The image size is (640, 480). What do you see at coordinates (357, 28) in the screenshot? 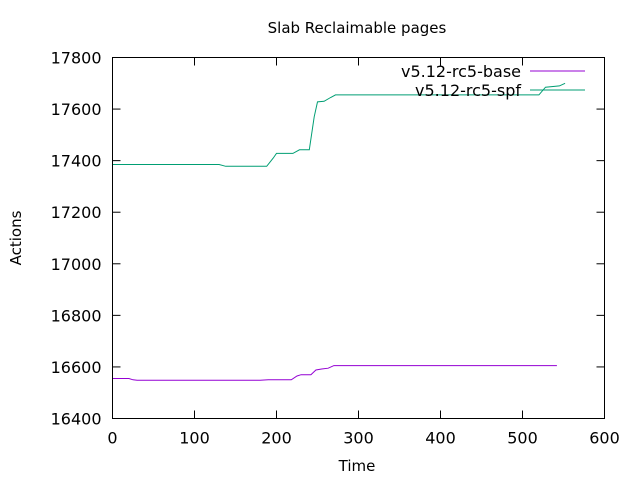
I see `chart-title: Slab Reclaimable pages` at bounding box center [357, 28].